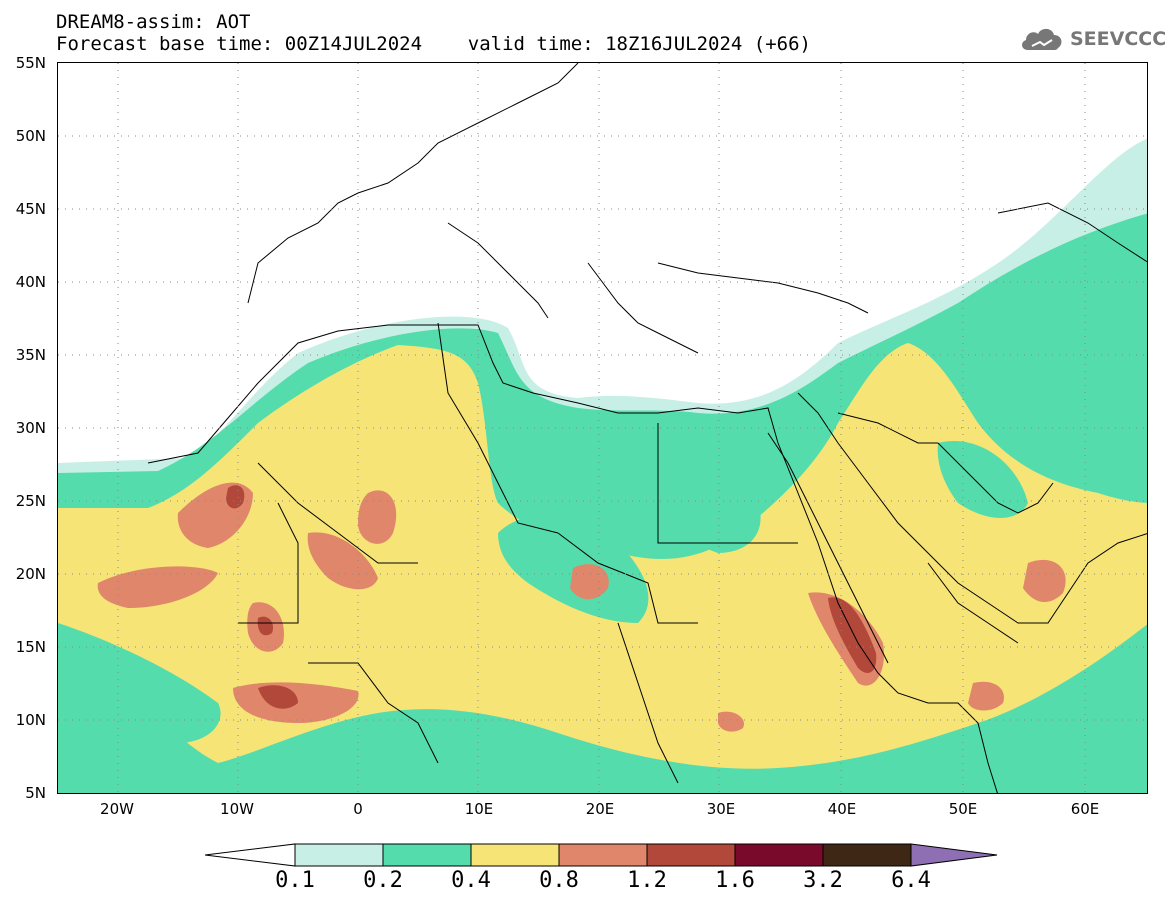 Image resolution: width=1165 pixels, height=905 pixels. Describe the element at coordinates (295, 880) in the screenshot. I see `colorbar-label: 0.1` at that location.